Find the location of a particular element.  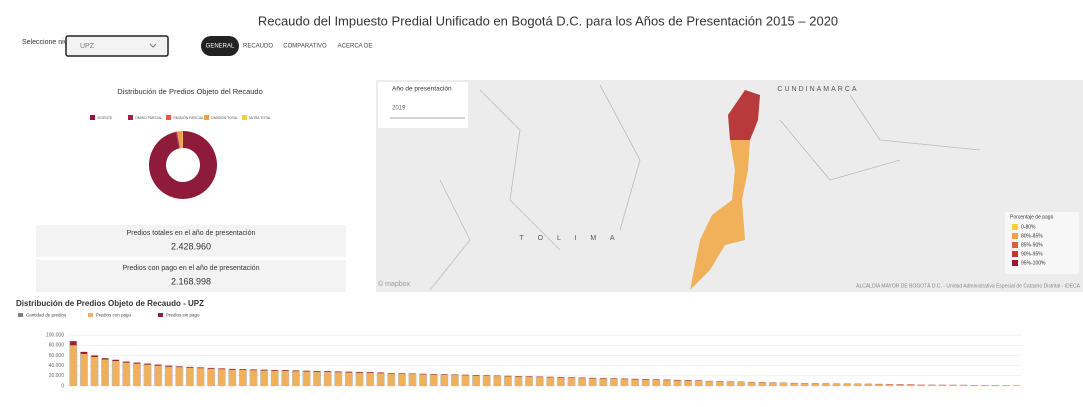

year-value: 2019 is located at coordinates (399, 109).